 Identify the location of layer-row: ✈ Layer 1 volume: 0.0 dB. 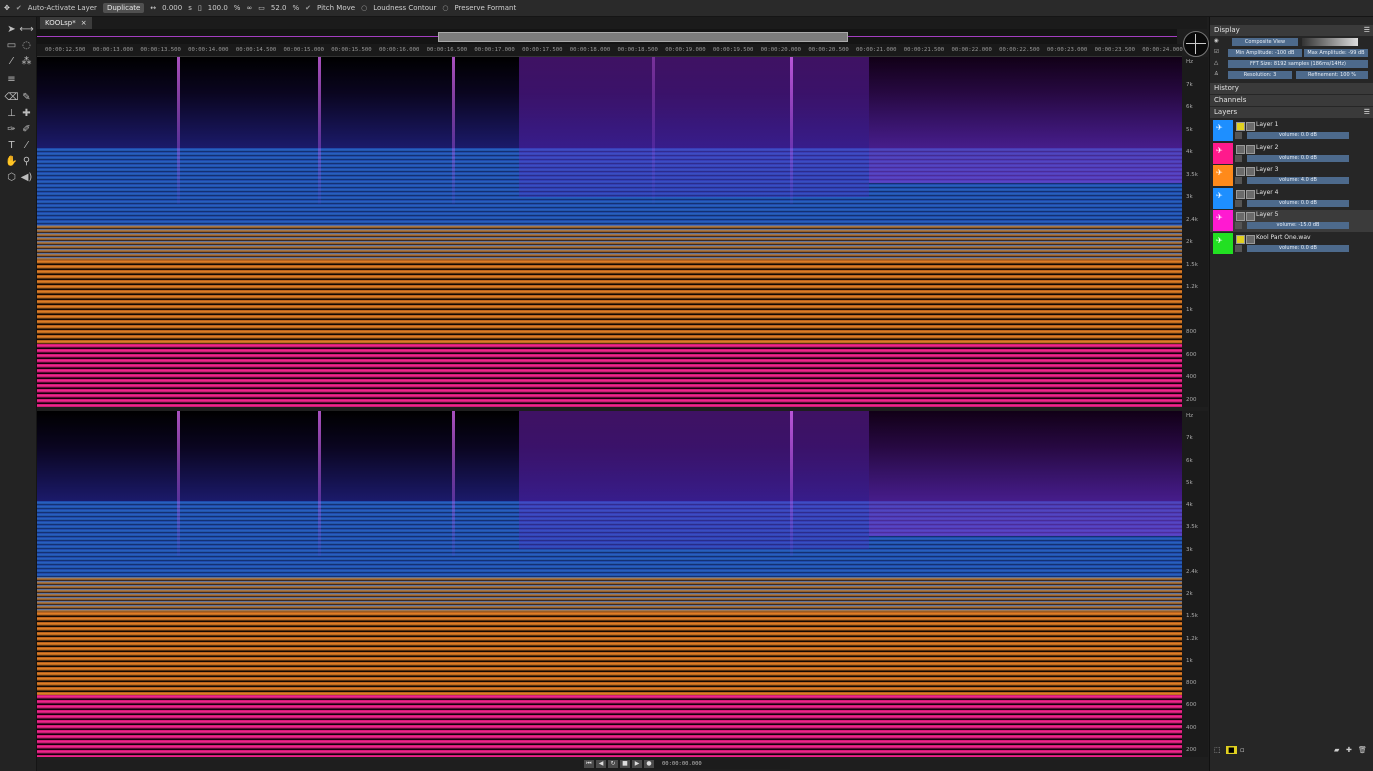
(1291, 131).